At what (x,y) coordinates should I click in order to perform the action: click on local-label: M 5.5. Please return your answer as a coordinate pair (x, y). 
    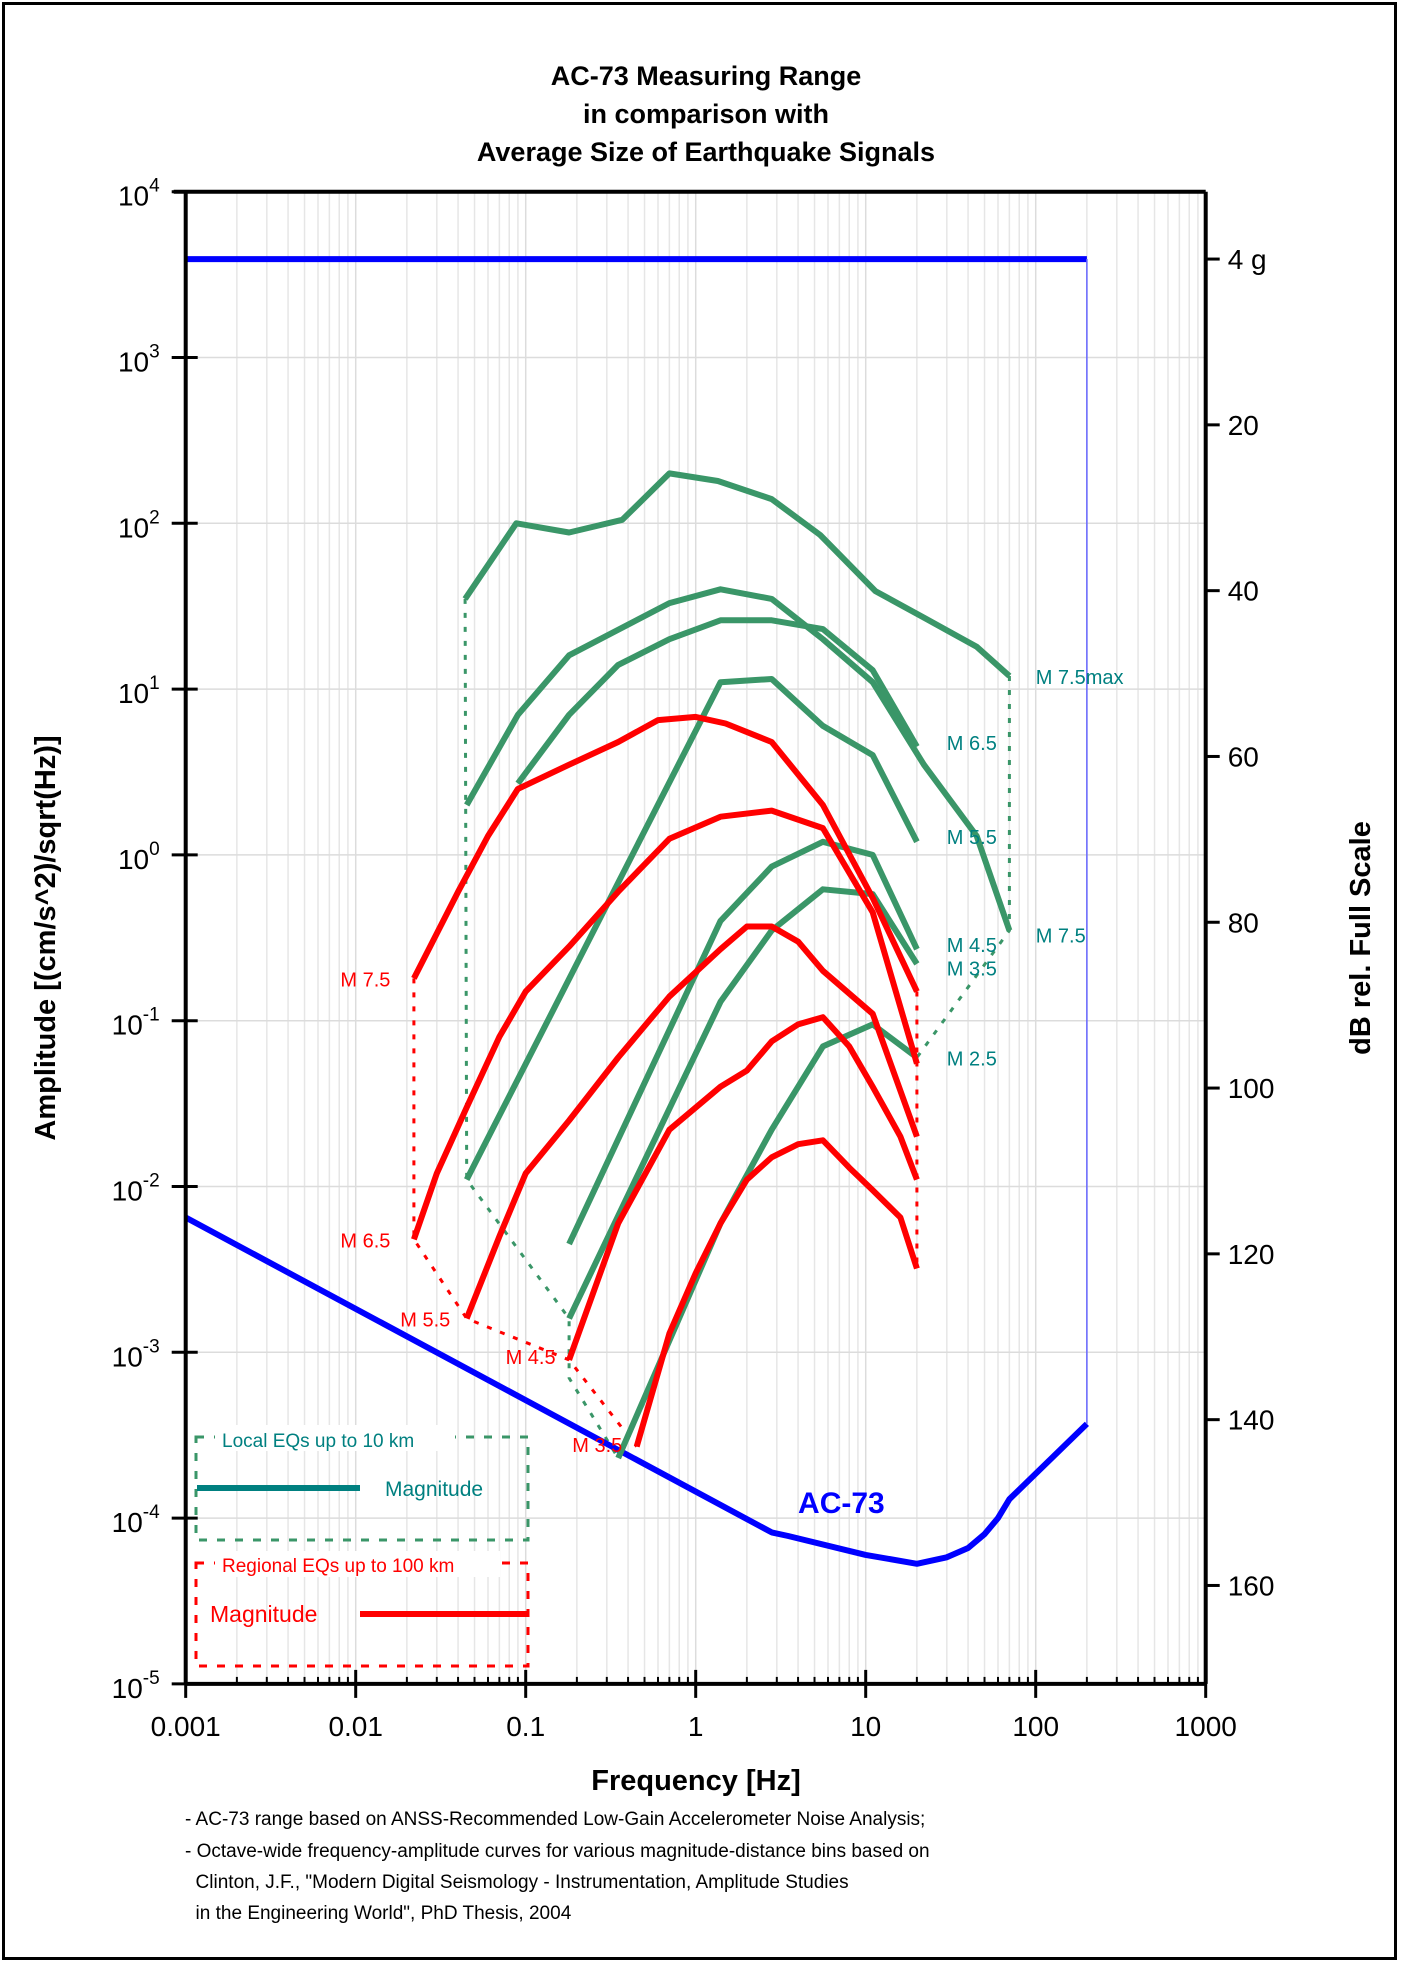
    Looking at the image, I should click on (972, 838).